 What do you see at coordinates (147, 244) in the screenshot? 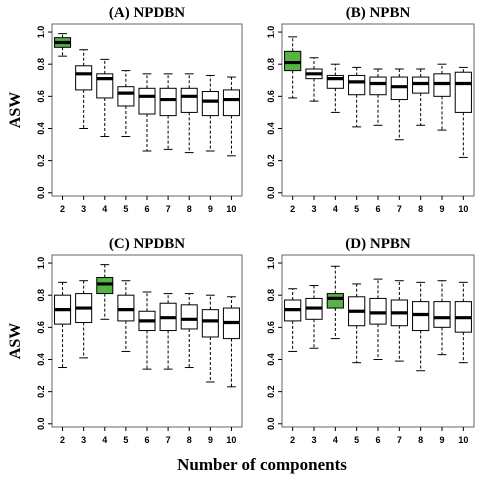
I see `panel-title: (C) NPDBN` at bounding box center [147, 244].